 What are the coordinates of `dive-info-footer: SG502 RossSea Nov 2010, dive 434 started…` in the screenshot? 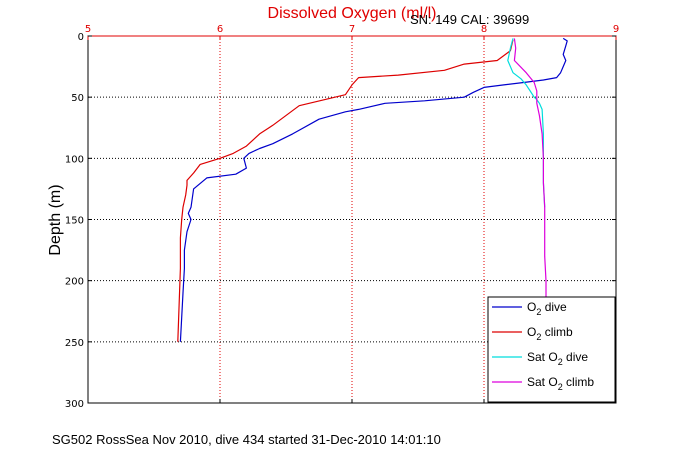 It's located at (246, 439).